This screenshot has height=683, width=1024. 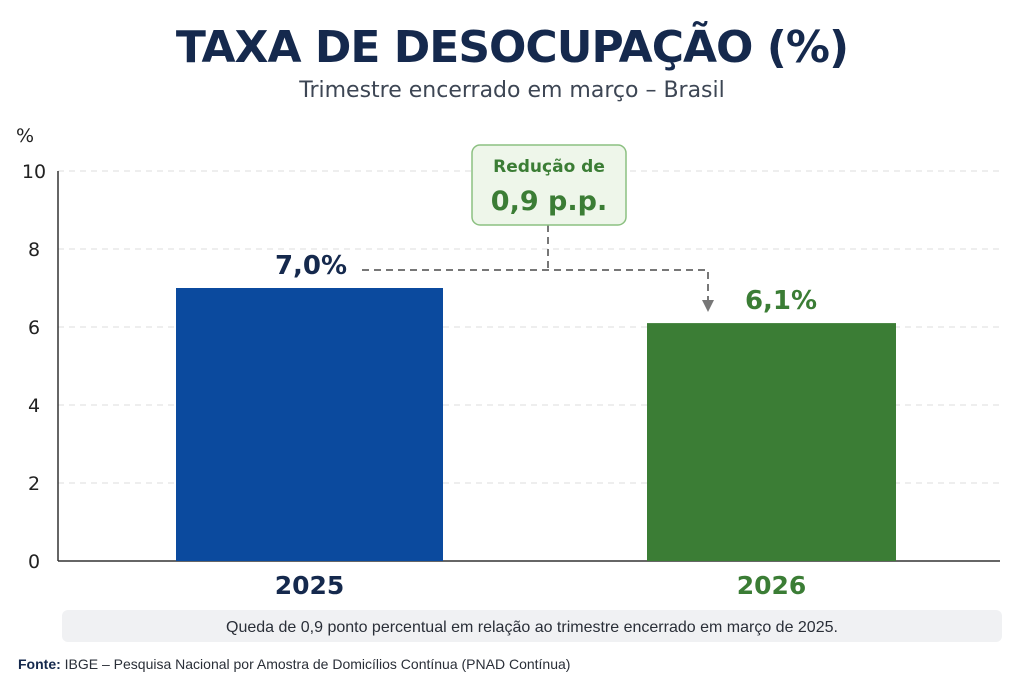 What do you see at coordinates (708, 306) in the screenshot?
I see `arrow-down-icon` at bounding box center [708, 306].